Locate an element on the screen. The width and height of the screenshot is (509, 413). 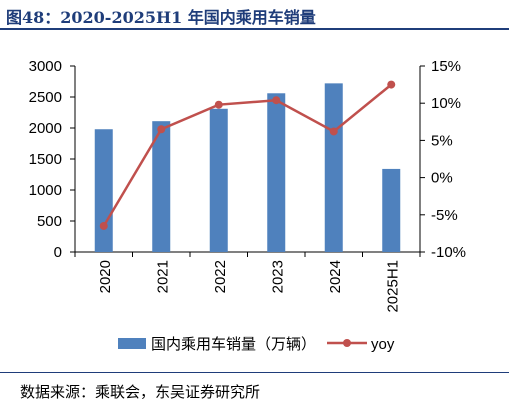
figure-title: 图48：2020-2025H1 年国内乘用车销量 is located at coordinates (161, 17).